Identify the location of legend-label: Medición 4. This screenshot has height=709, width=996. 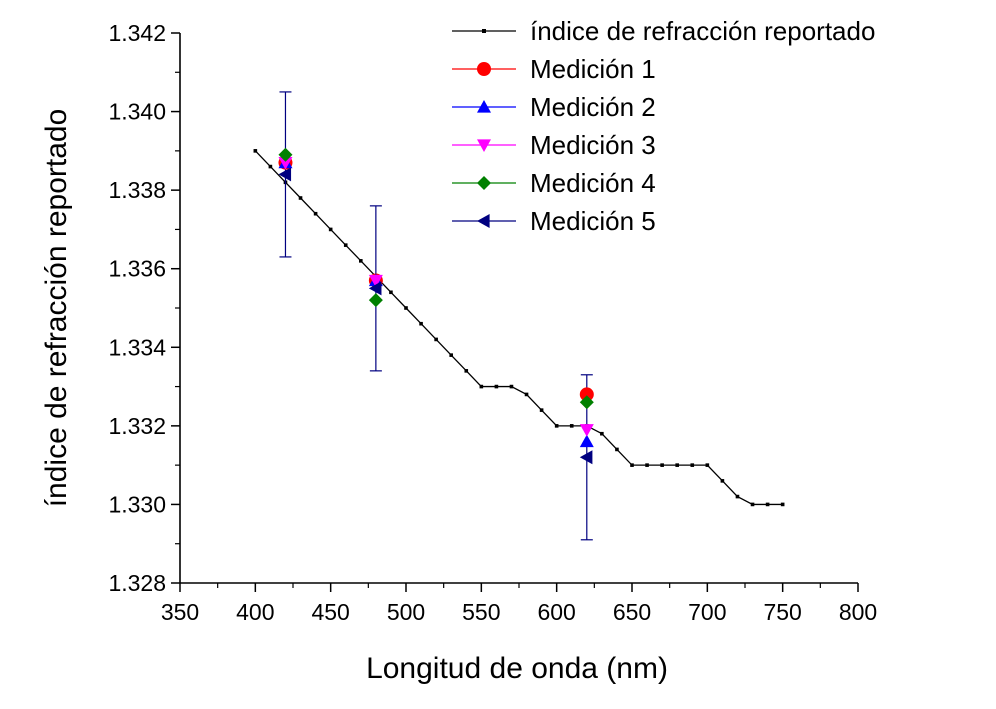
(593, 183).